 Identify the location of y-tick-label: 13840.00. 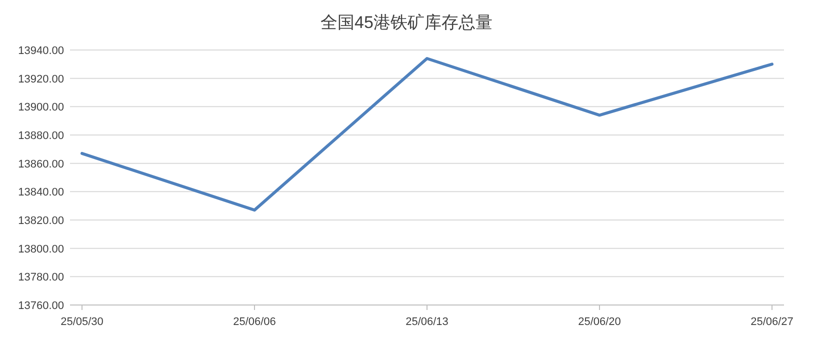
(41, 192).